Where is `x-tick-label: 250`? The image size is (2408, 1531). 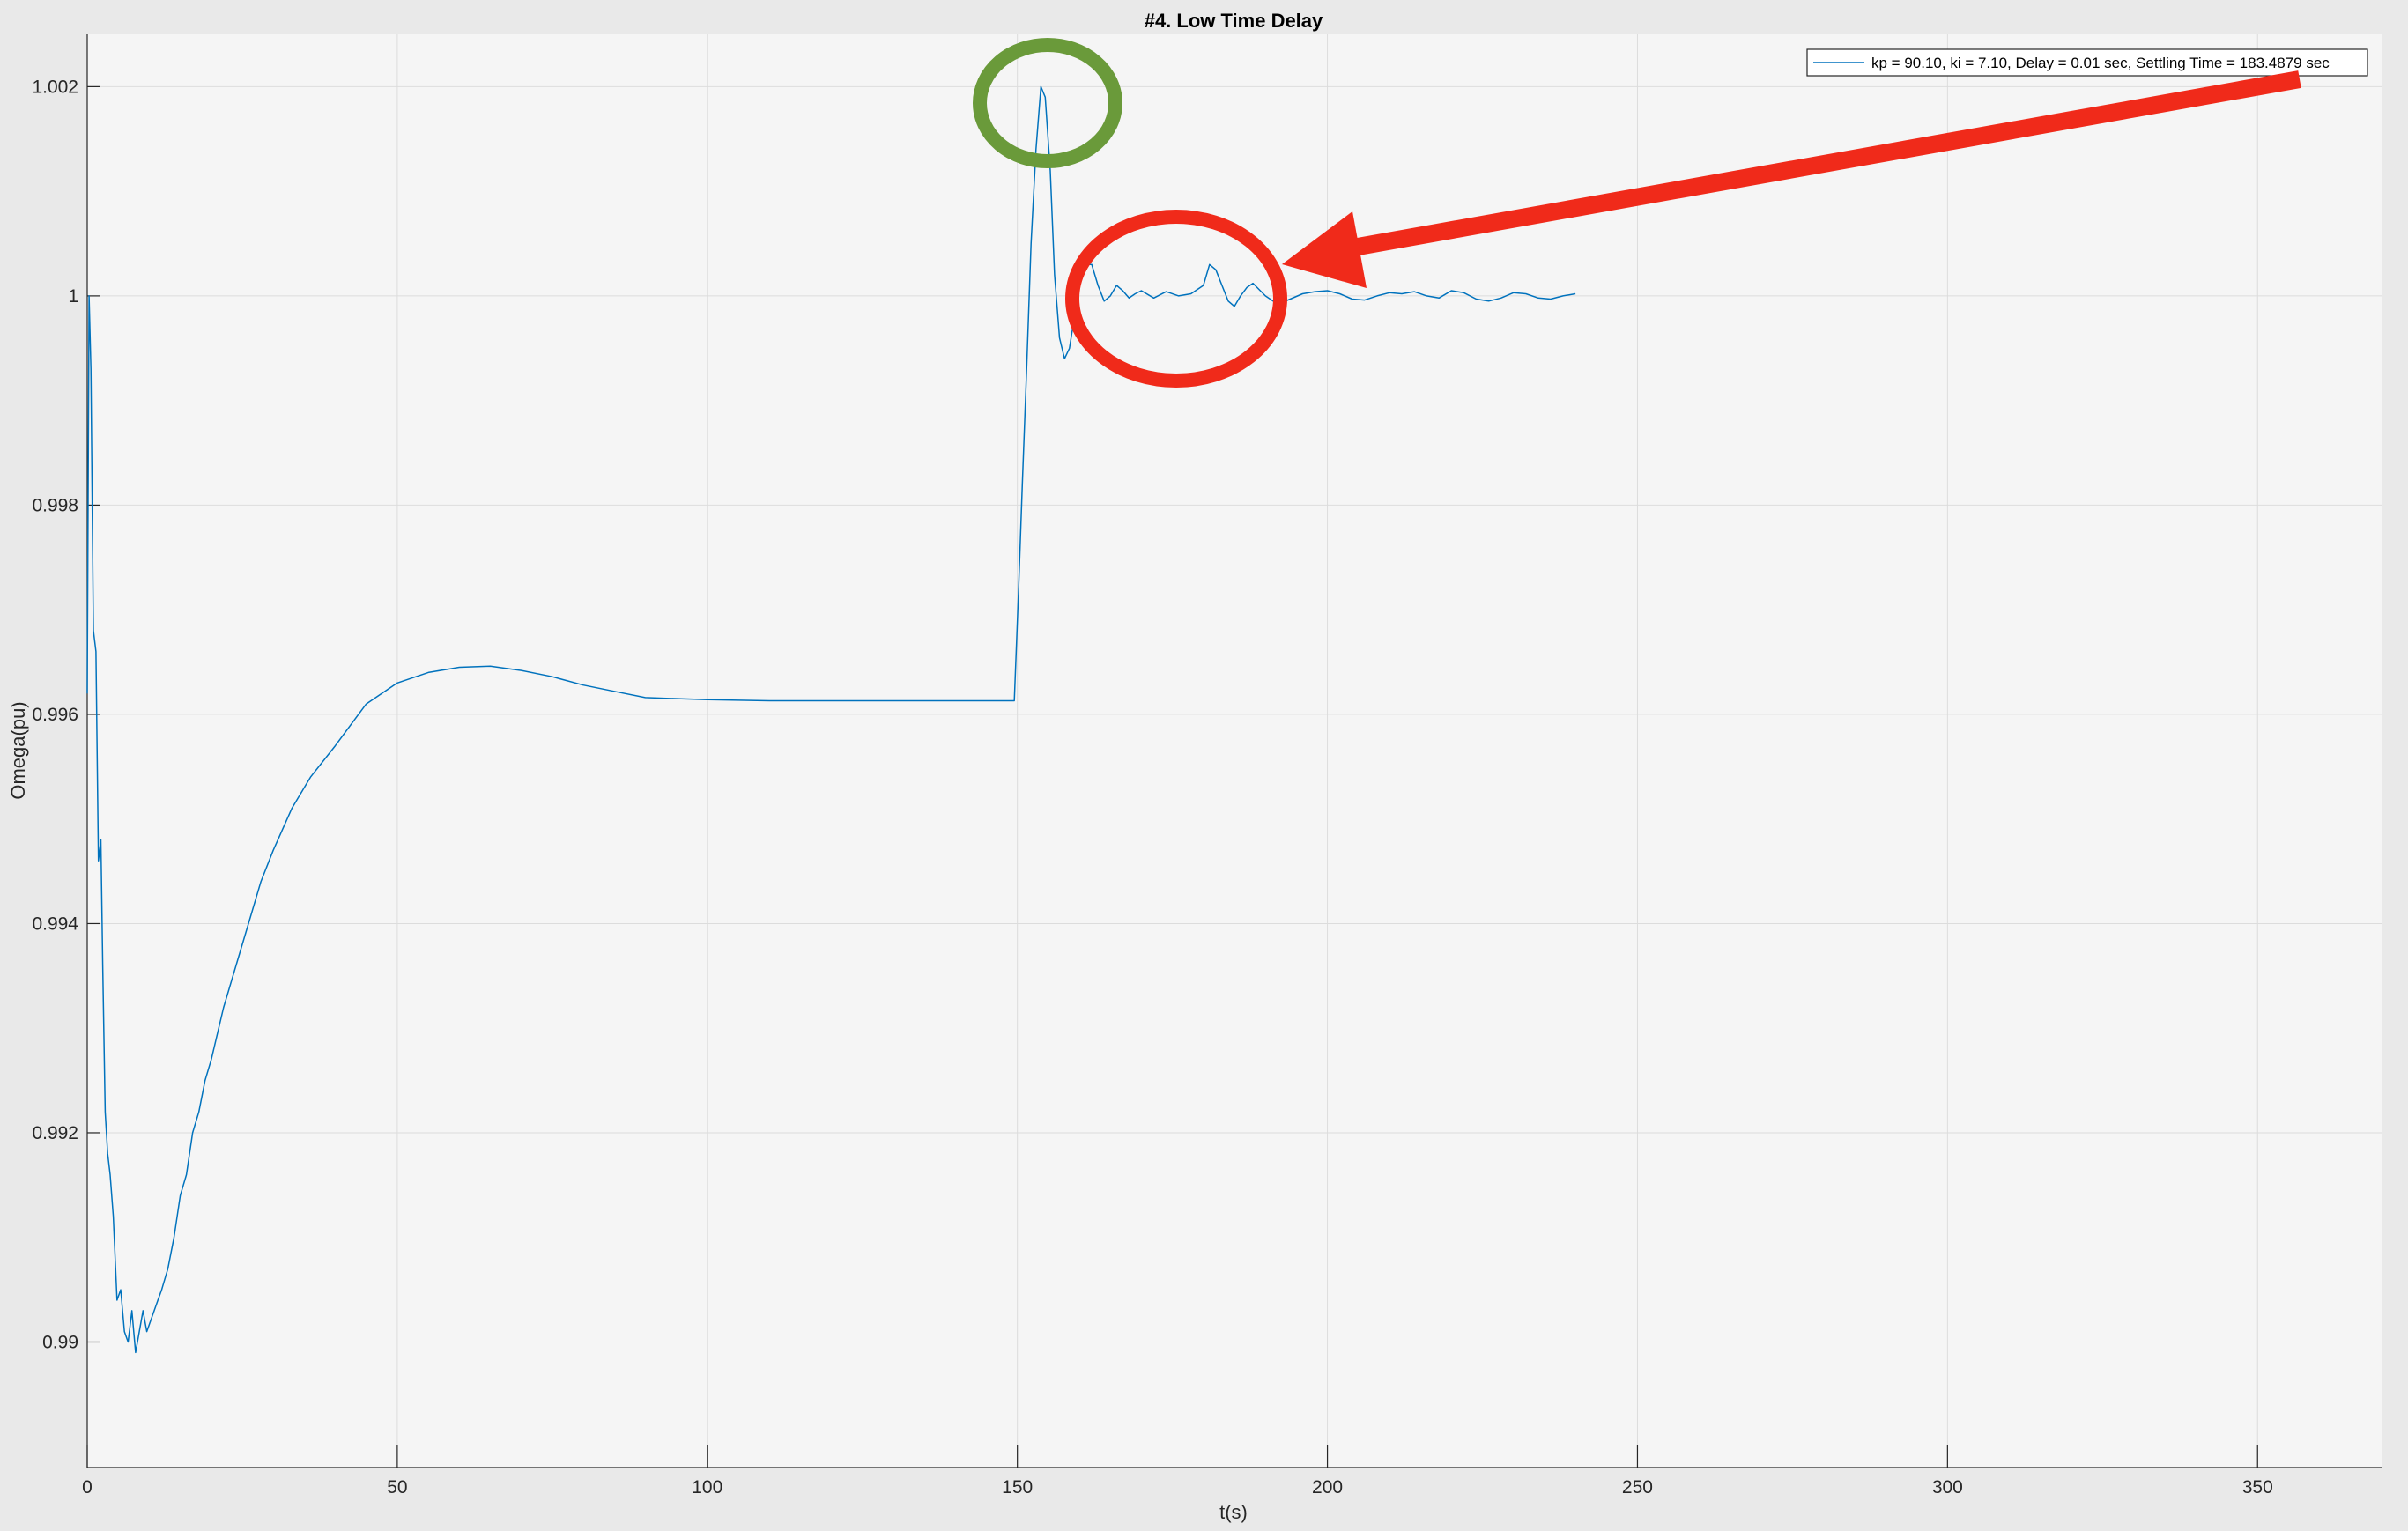 x-tick-label: 250 is located at coordinates (1637, 1487).